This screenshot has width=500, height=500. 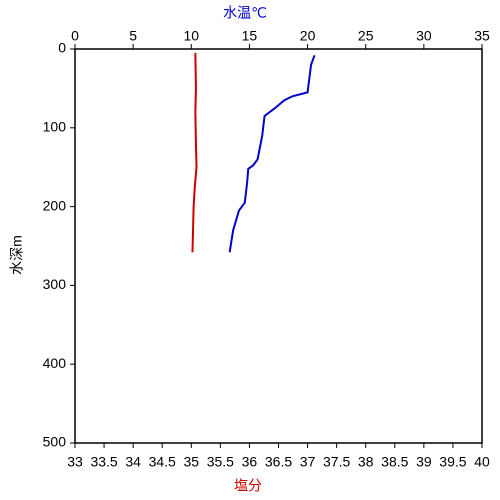 What do you see at coordinates (424, 462) in the screenshot?
I see `x-tick-label: 39` at bounding box center [424, 462].